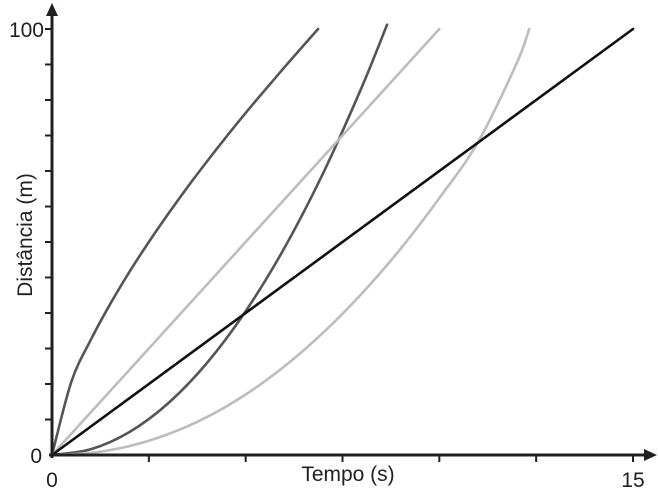 The width and height of the screenshot is (658, 493). Describe the element at coordinates (26, 30) in the screenshot. I see `y-tick-label-100: 100` at that location.